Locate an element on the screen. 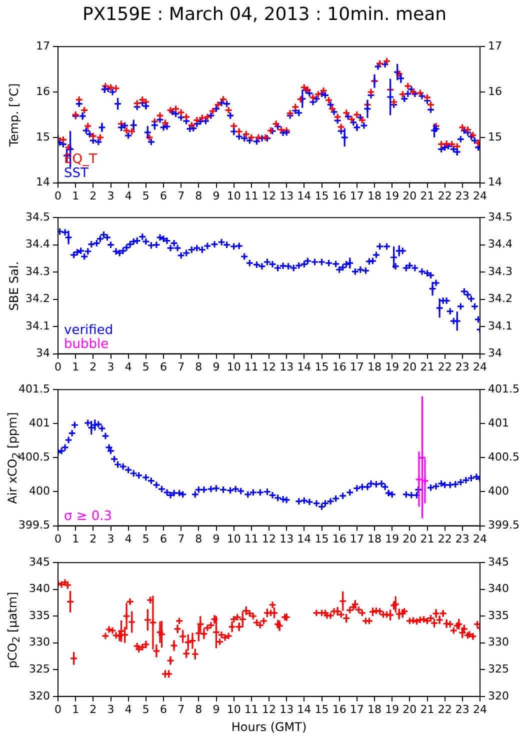 The height and width of the screenshot is (739, 529). y-tick-label: 401 is located at coordinates (39, 423).